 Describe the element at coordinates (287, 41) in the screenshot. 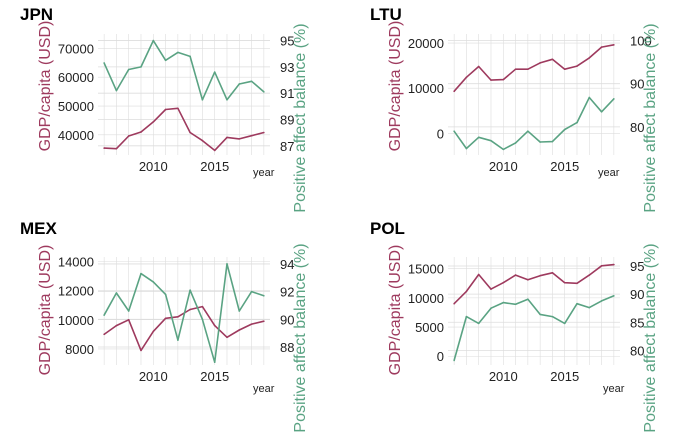

I see `y-tick-label-right: 95` at that location.